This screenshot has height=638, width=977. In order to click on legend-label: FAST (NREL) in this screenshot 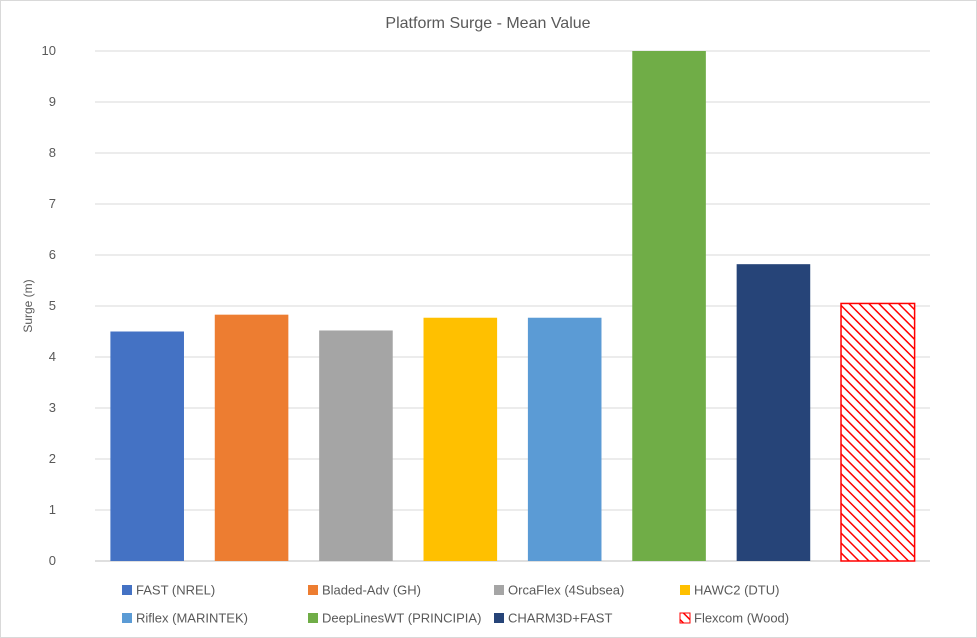, I will do `click(175, 590)`.